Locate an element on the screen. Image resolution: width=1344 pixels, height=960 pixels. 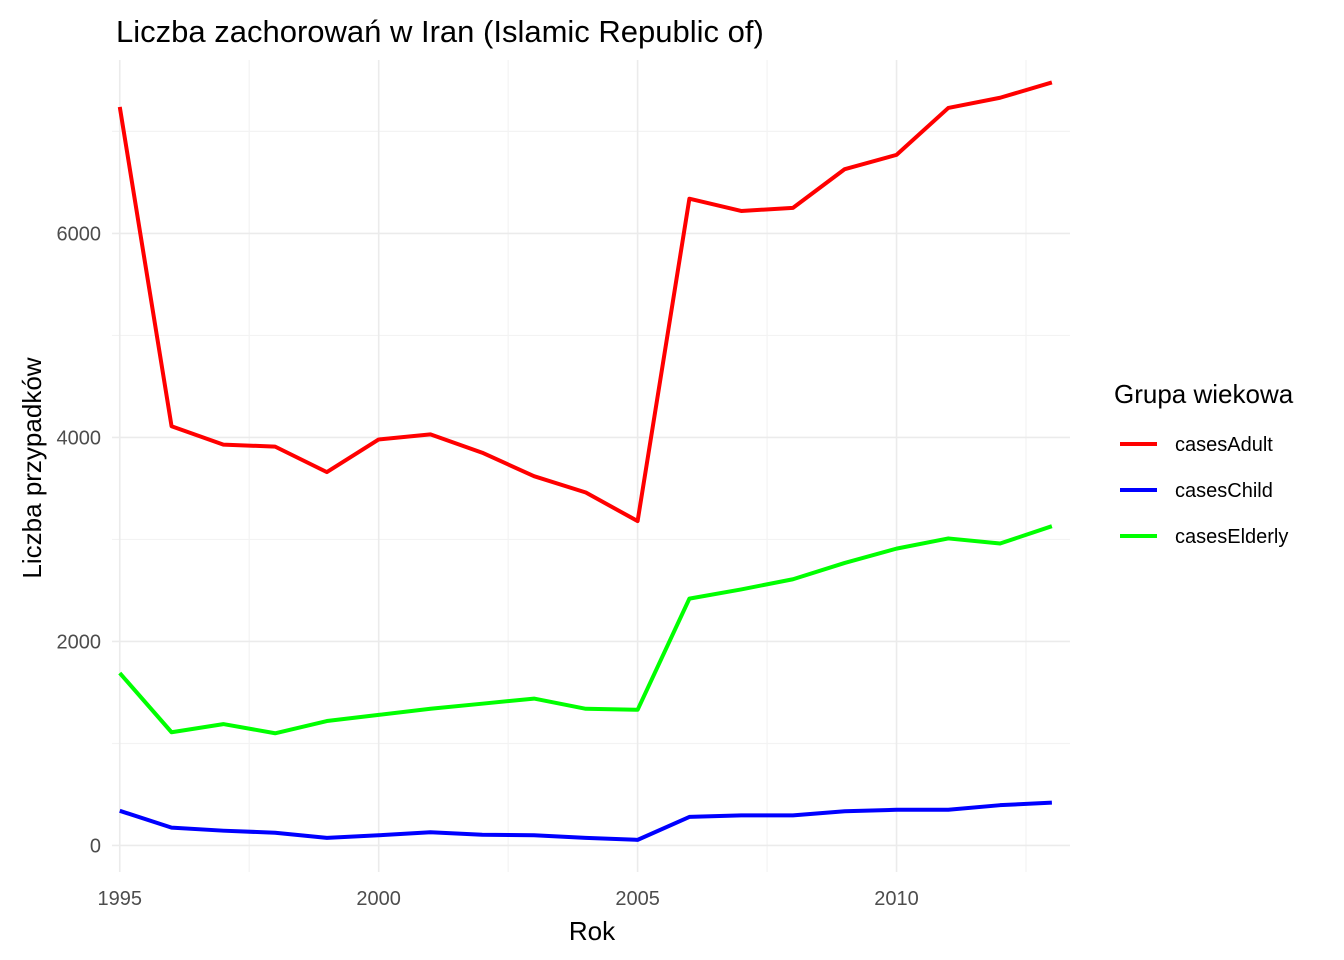
legend-title: Grupa wiekowa is located at coordinates (1204, 394).